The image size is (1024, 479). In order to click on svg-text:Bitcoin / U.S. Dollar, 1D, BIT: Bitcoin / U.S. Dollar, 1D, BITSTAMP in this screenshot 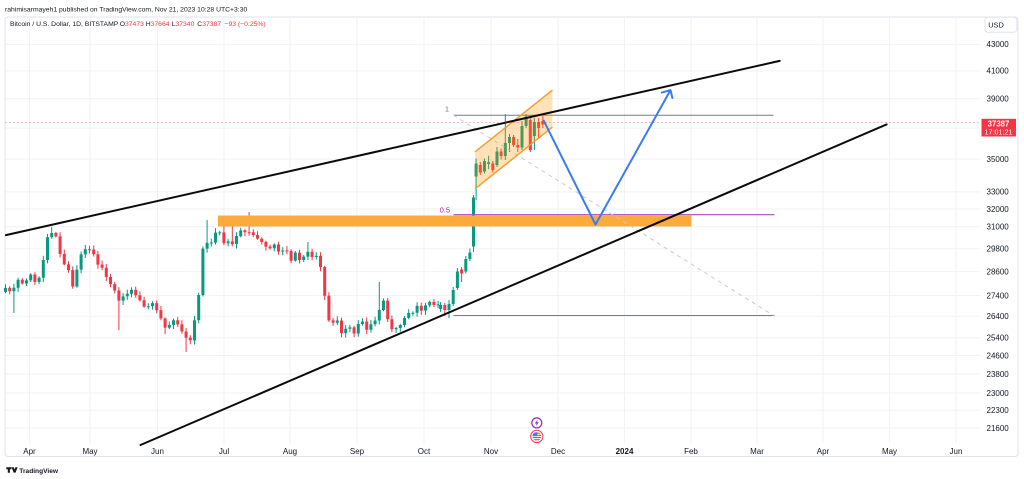, I will do `click(64, 24)`.